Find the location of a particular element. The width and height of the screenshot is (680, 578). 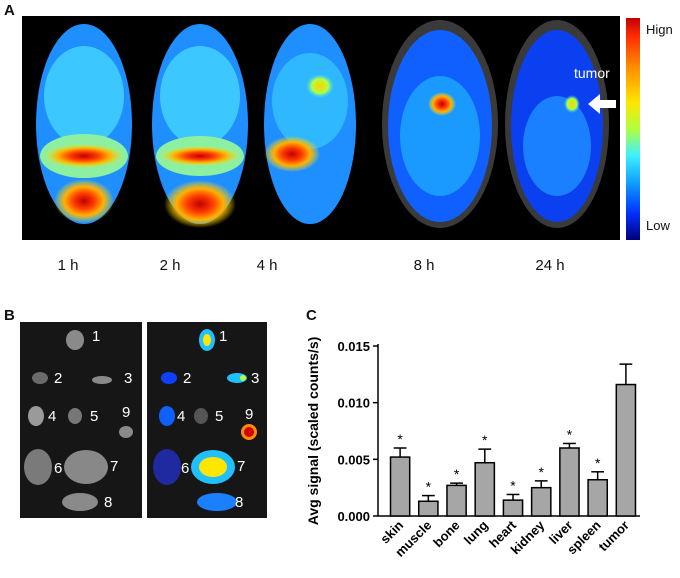

scale-low-label: Low is located at coordinates (658, 225).